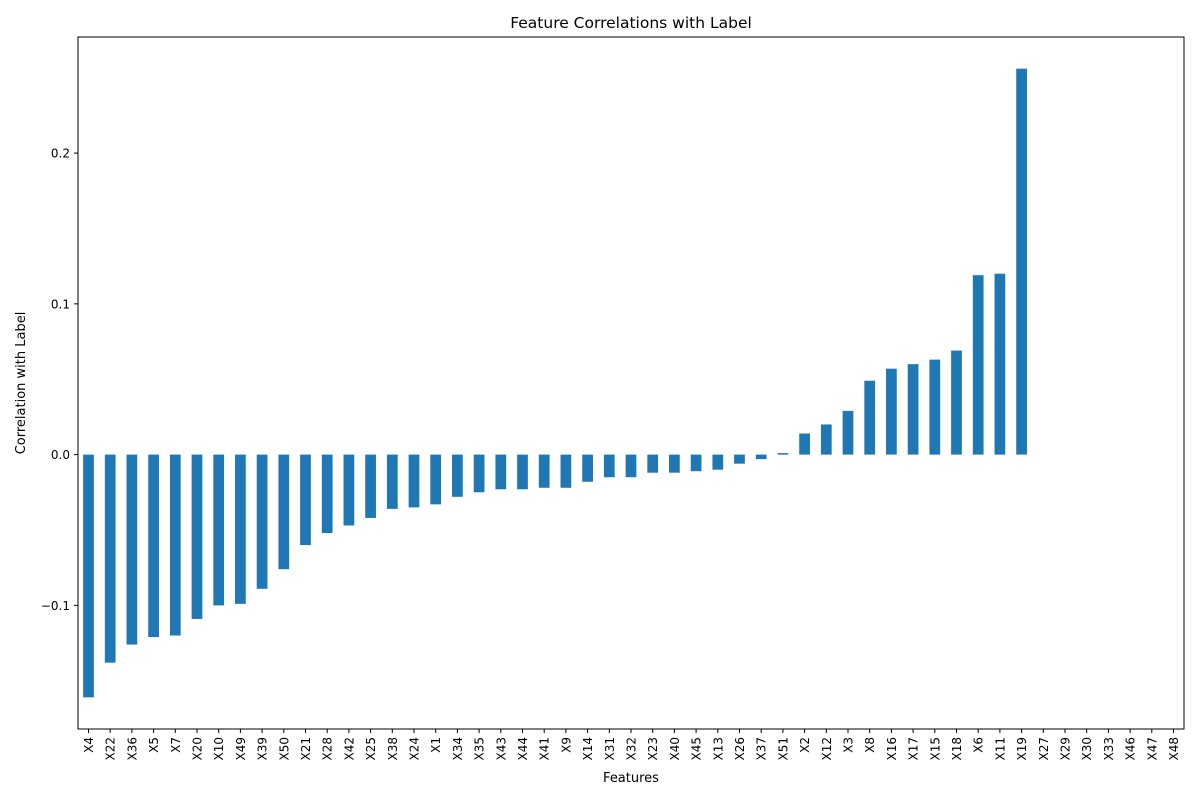 This screenshot has width=1200, height=804. Describe the element at coordinates (480, 749) in the screenshot. I see `x-tick-label: X35` at that location.